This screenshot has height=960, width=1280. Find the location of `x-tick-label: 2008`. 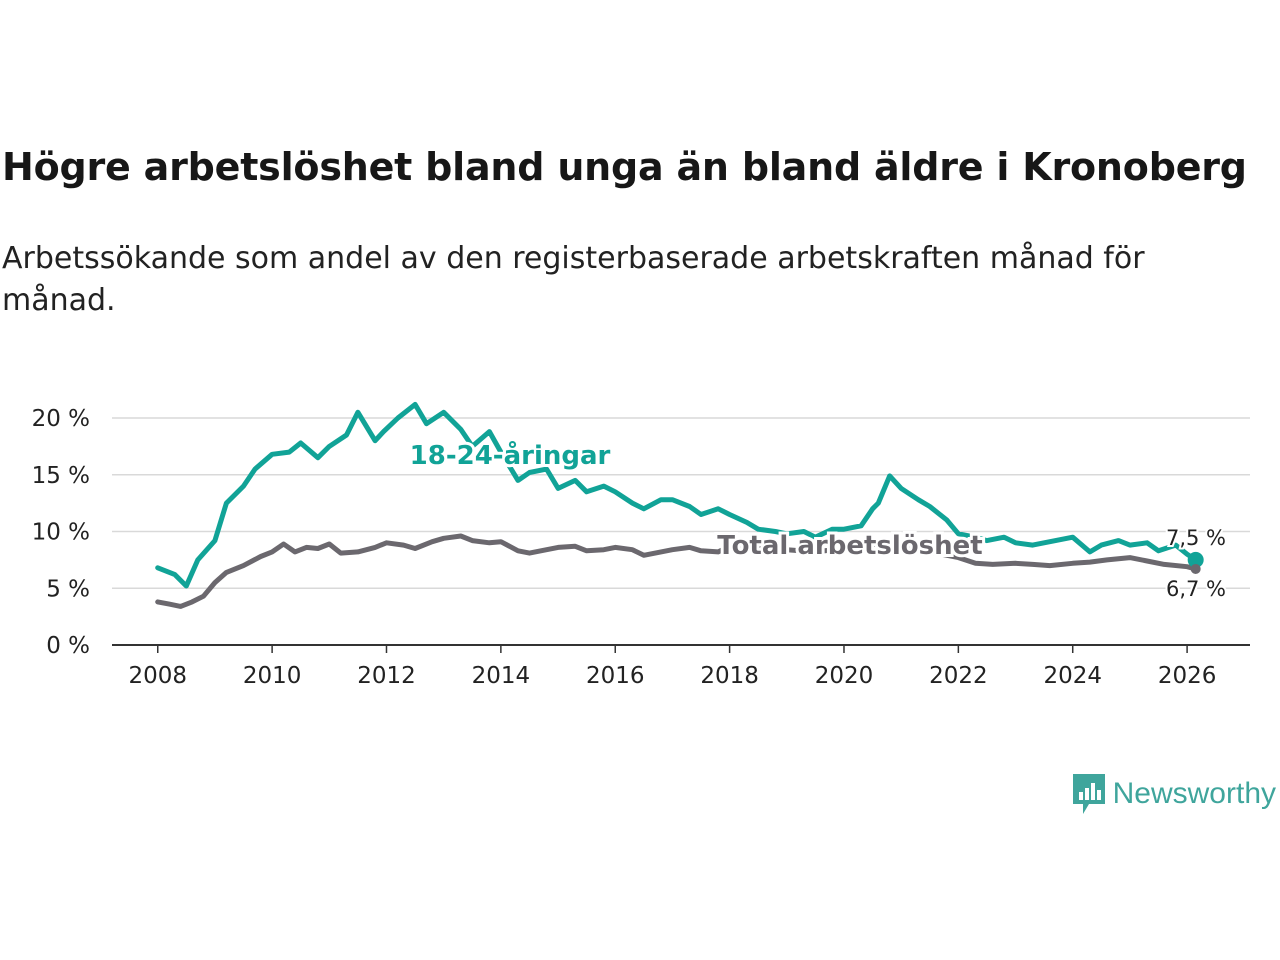

x-tick-label: 2008 is located at coordinates (157, 676).